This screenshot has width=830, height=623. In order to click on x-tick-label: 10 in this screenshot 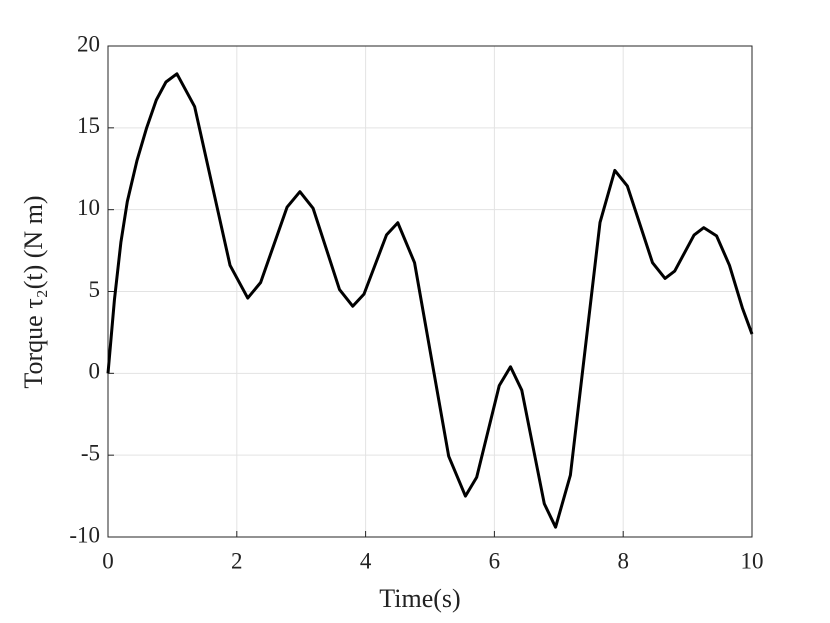, I will do `click(752, 560)`.